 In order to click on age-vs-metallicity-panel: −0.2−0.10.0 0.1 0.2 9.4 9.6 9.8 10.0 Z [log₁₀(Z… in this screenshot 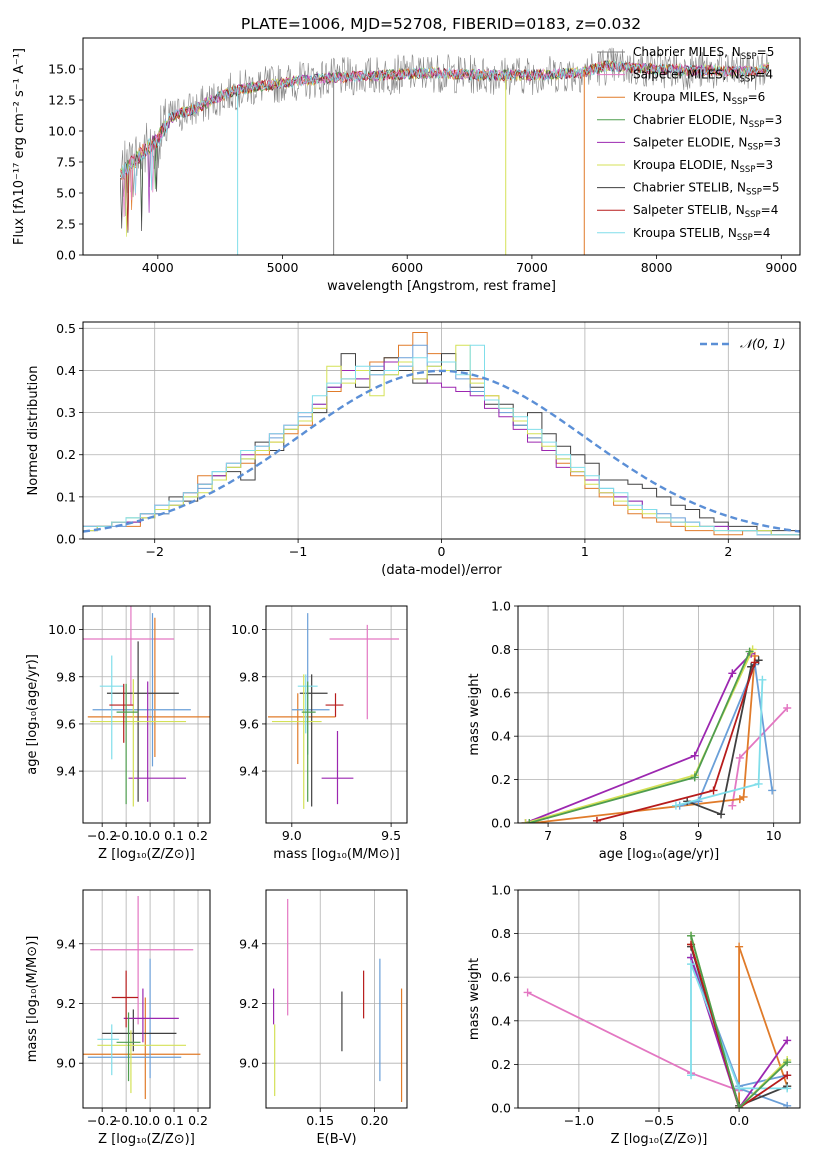, I will do `click(118, 733)`.